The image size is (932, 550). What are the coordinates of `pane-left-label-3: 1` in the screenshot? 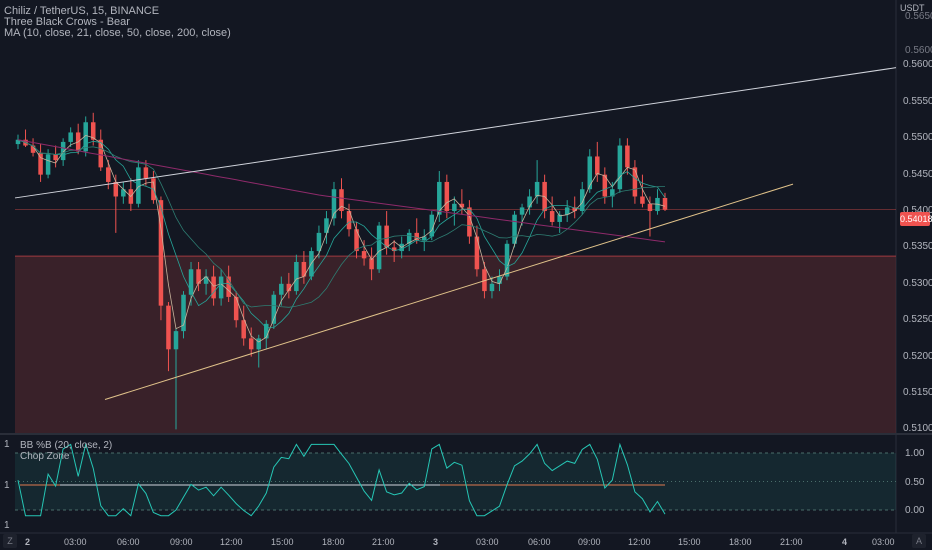 It's located at (7, 525).